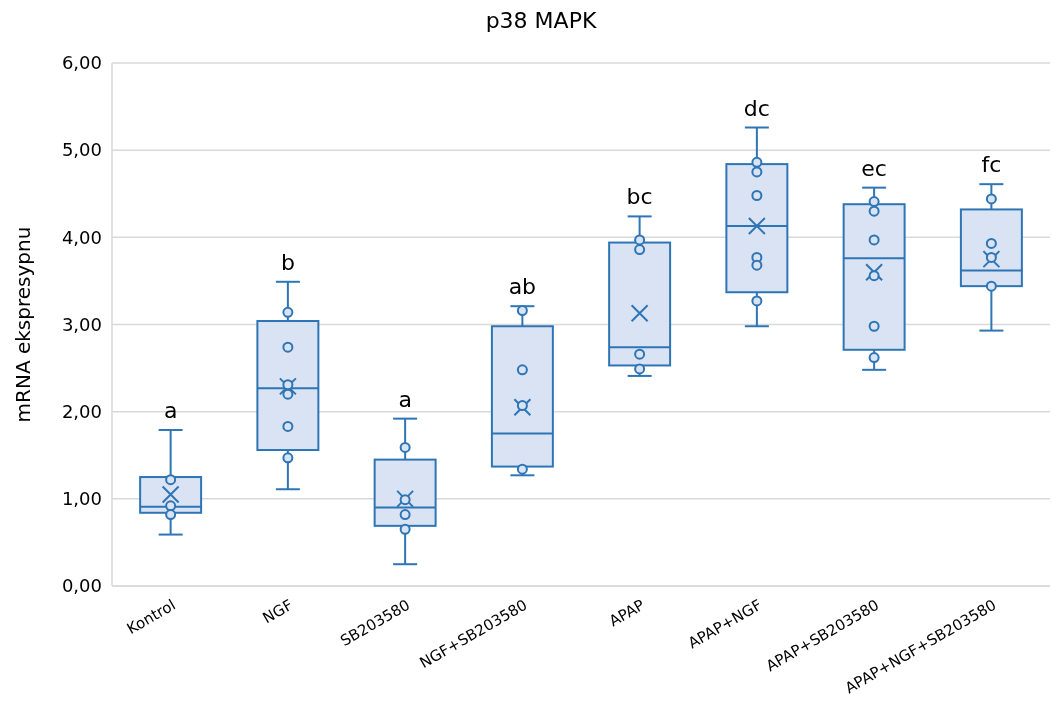  Describe the element at coordinates (81, 586) in the screenshot. I see `y-tick-label: 0,00` at that location.